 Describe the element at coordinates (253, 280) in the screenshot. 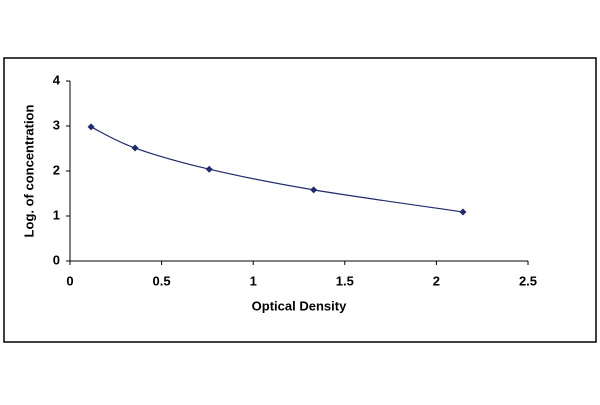

I see `x-tick-label: 1` at that location.